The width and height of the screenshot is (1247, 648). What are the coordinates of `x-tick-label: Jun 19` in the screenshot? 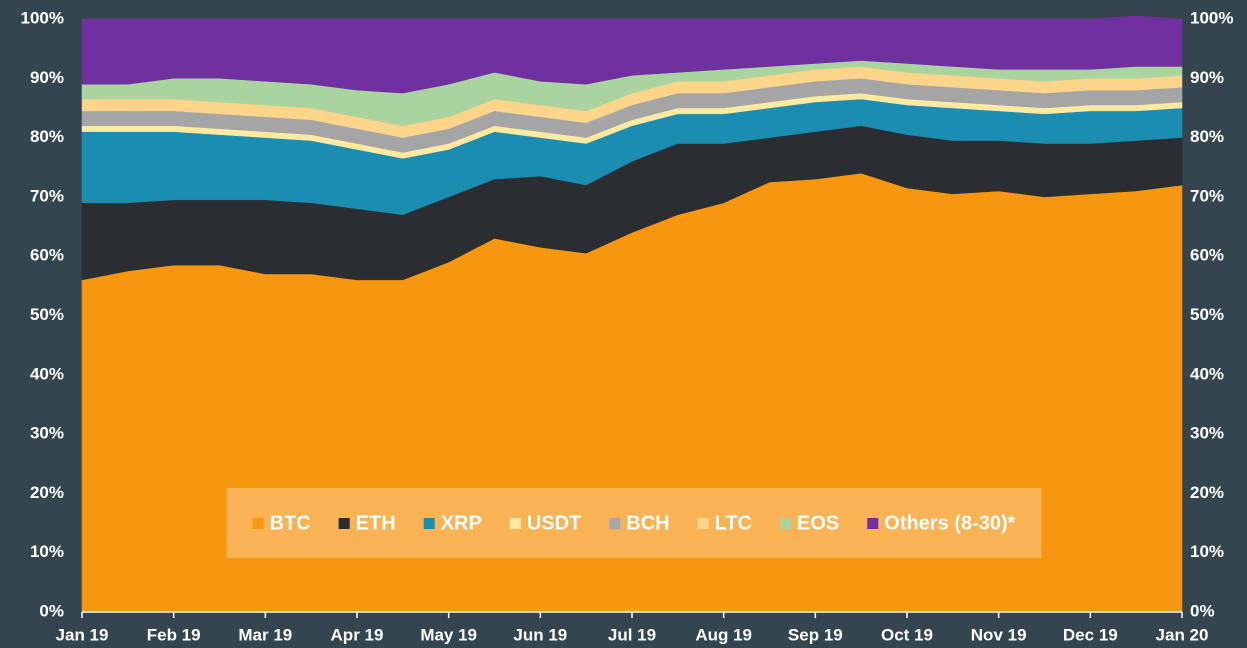 It's located at (540, 634).